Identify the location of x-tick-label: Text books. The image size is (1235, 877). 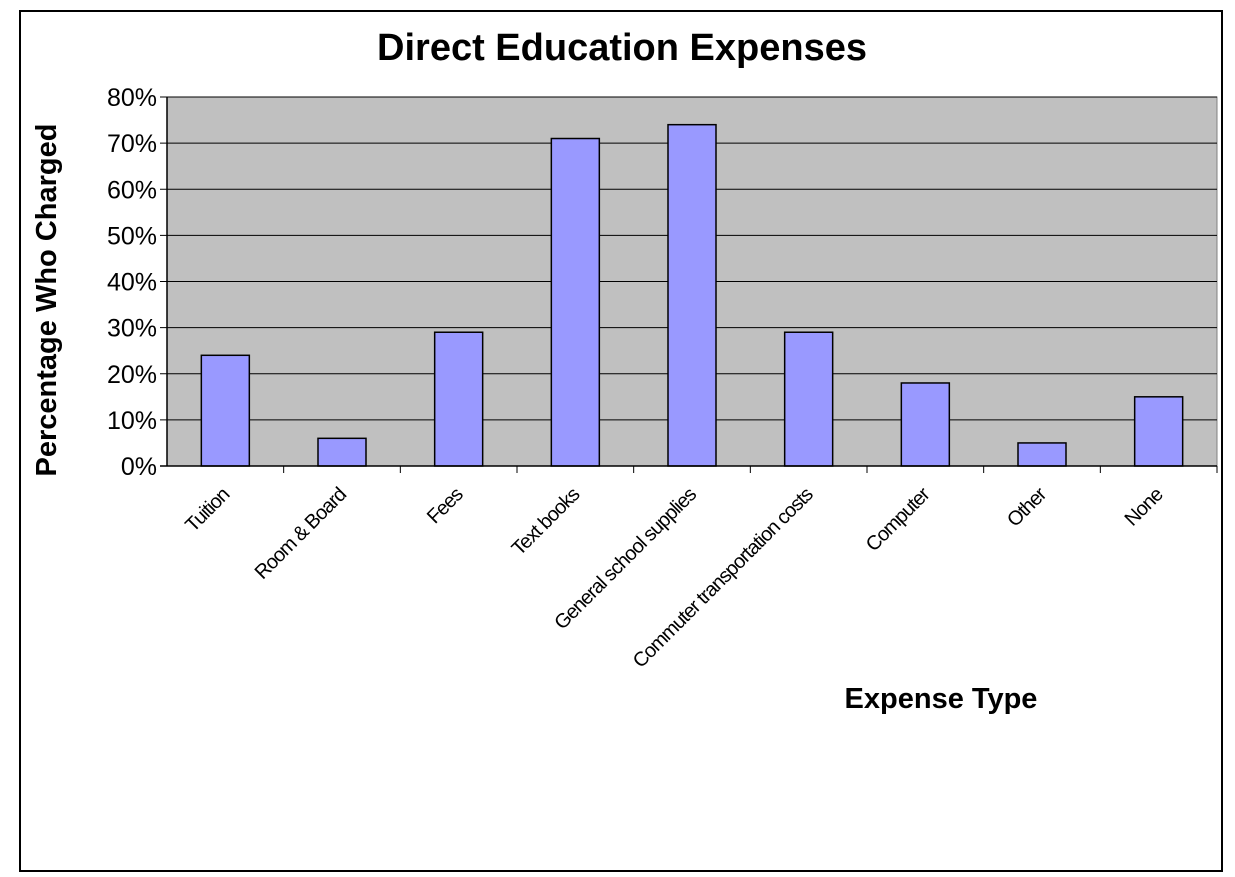
(546, 521).